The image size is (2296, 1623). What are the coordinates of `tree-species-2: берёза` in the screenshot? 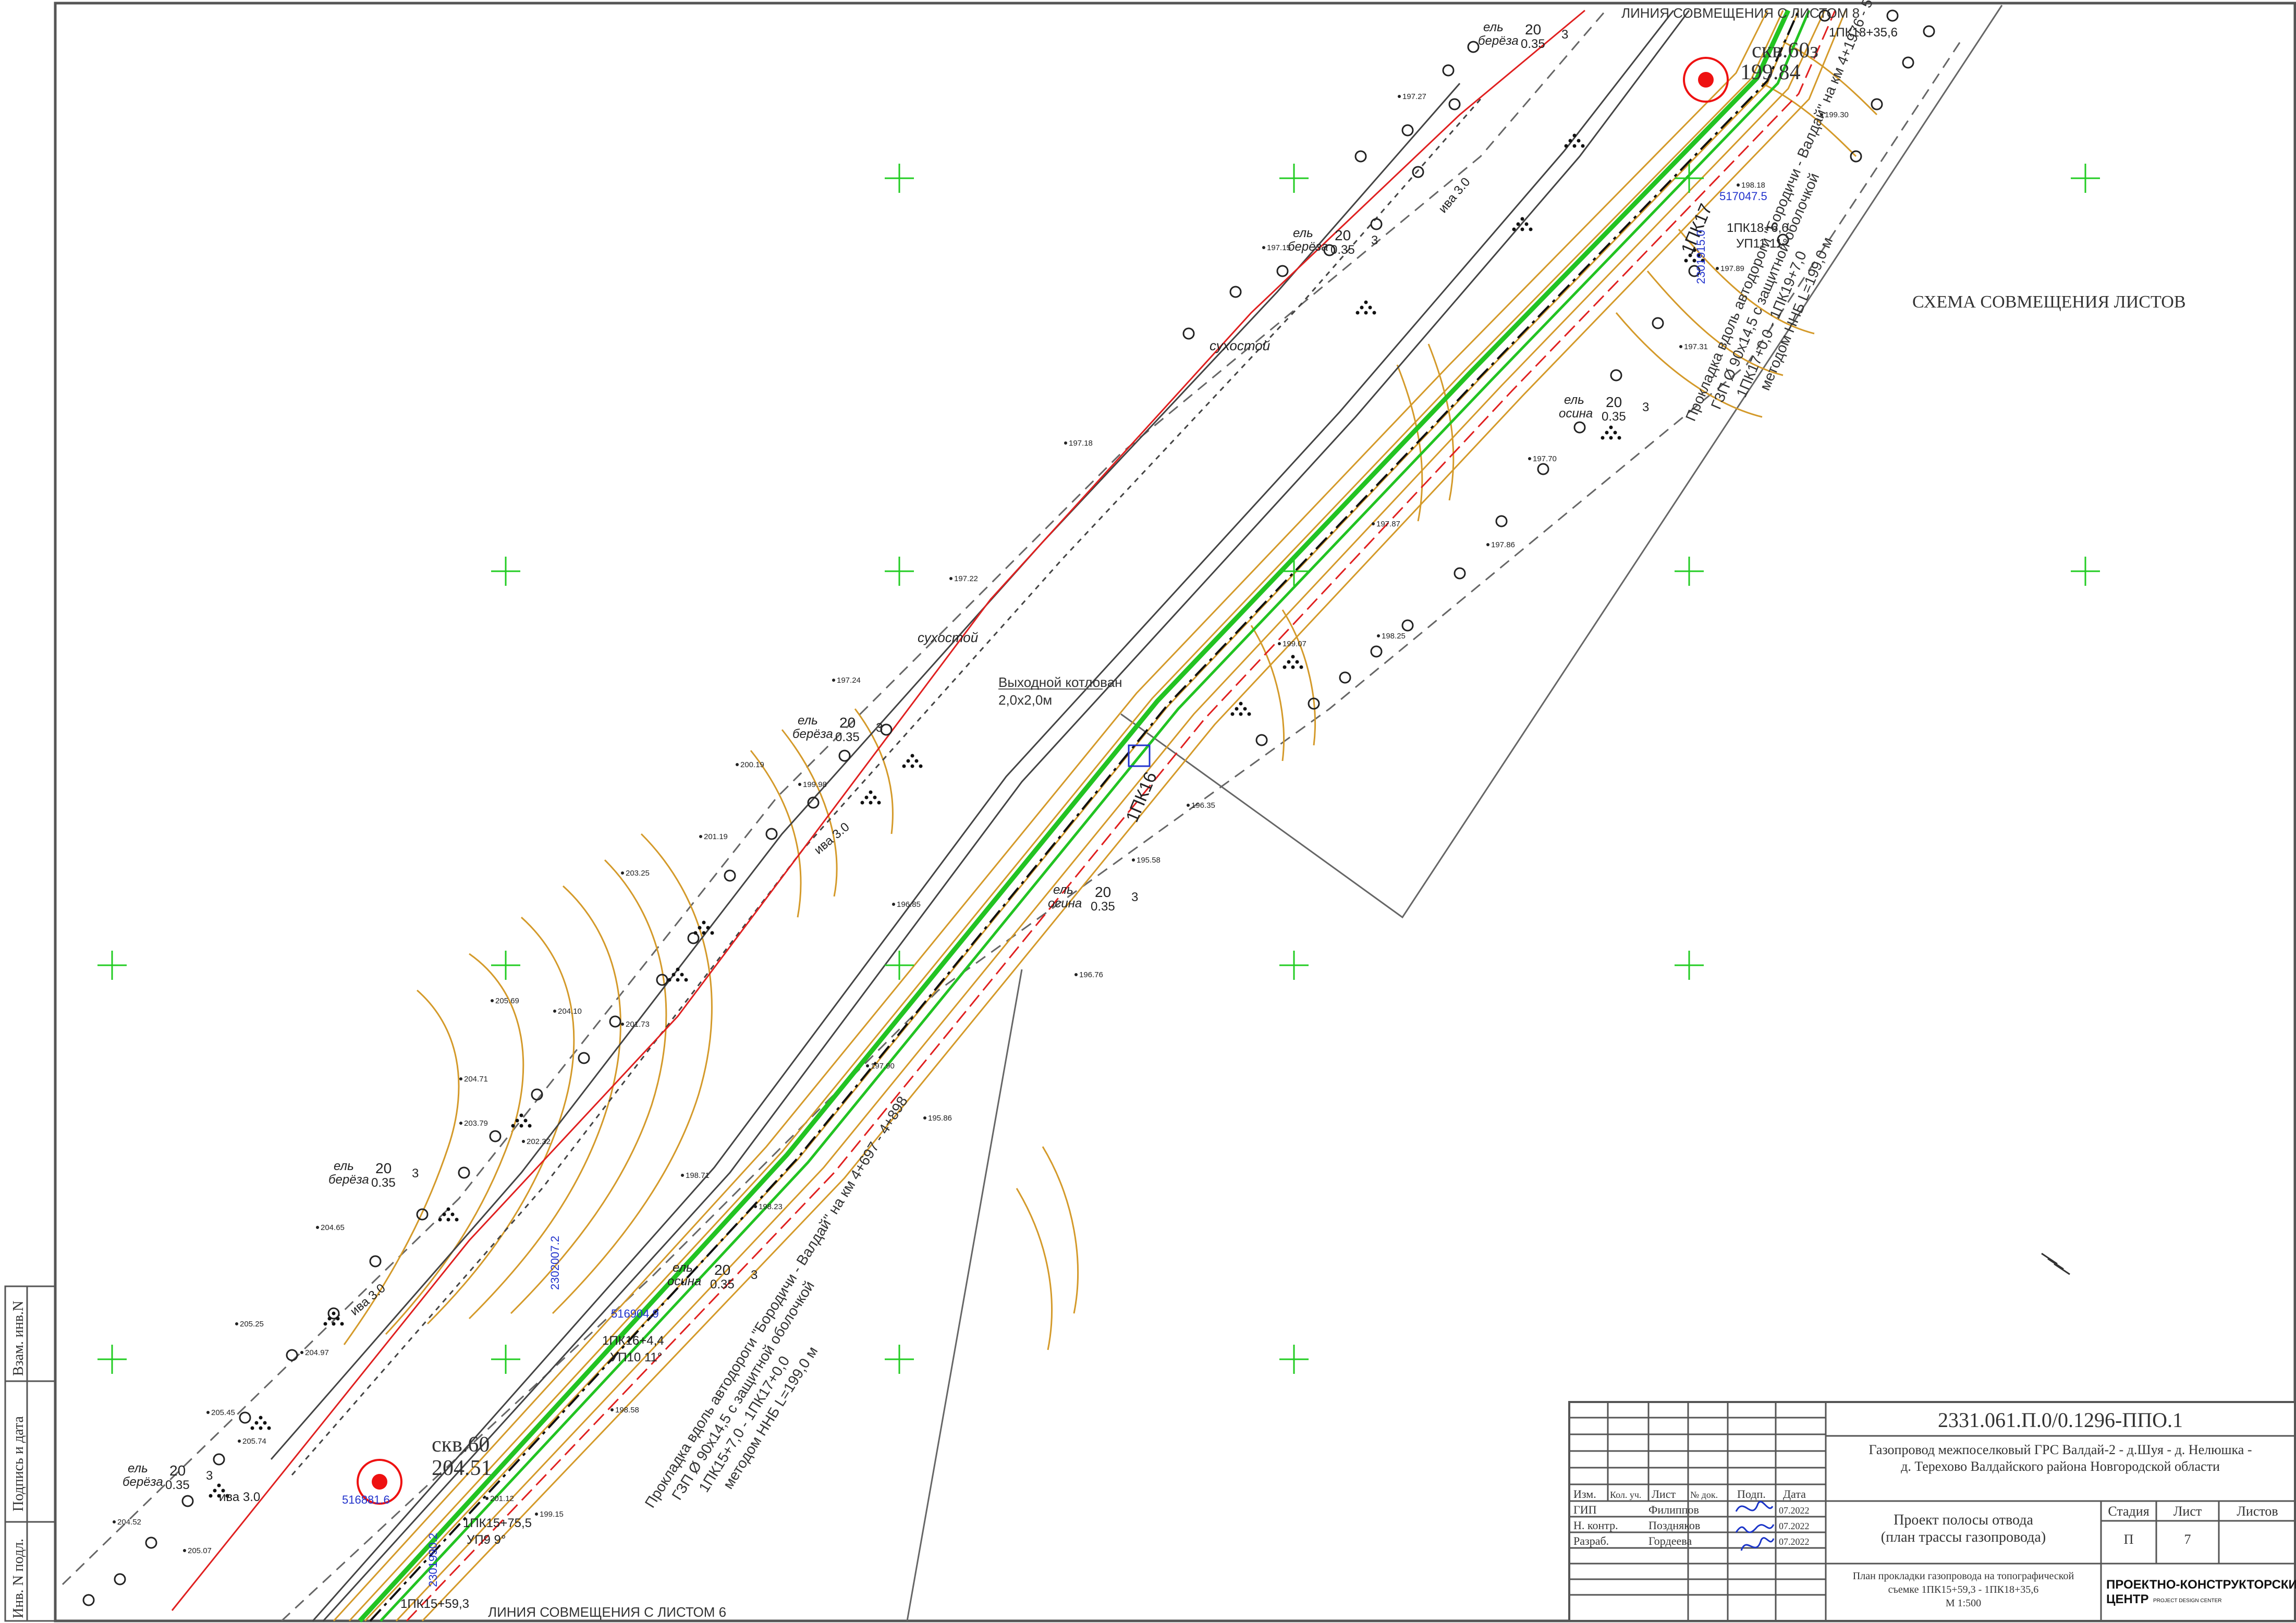 It's located at (1499, 41).